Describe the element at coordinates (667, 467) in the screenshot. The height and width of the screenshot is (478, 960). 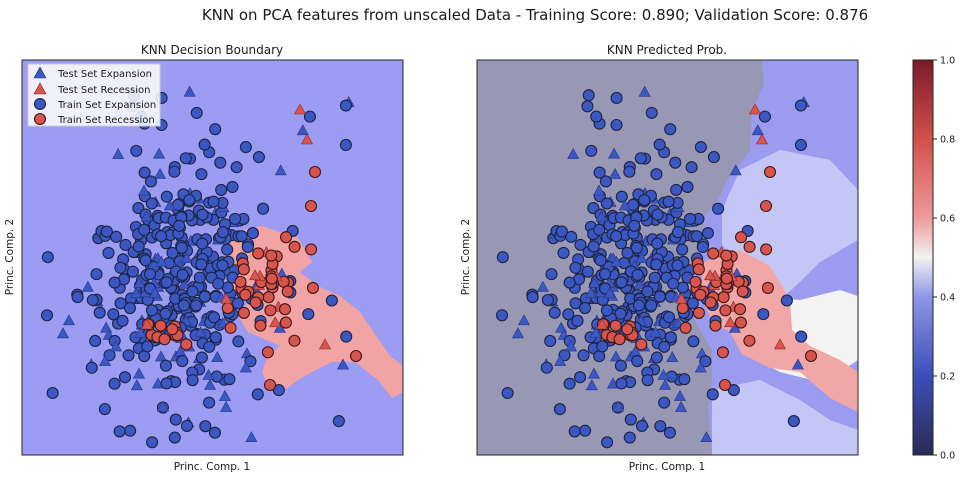
I see `right-x-label: Princ. Comp. 1` at that location.